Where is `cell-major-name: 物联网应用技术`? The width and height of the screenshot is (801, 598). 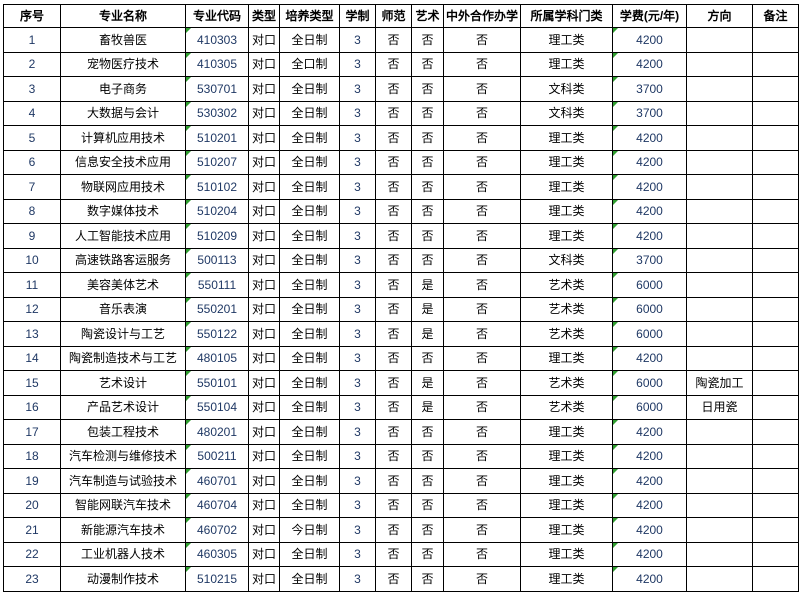 cell-major-name: 物联网应用技术 is located at coordinates (123, 187).